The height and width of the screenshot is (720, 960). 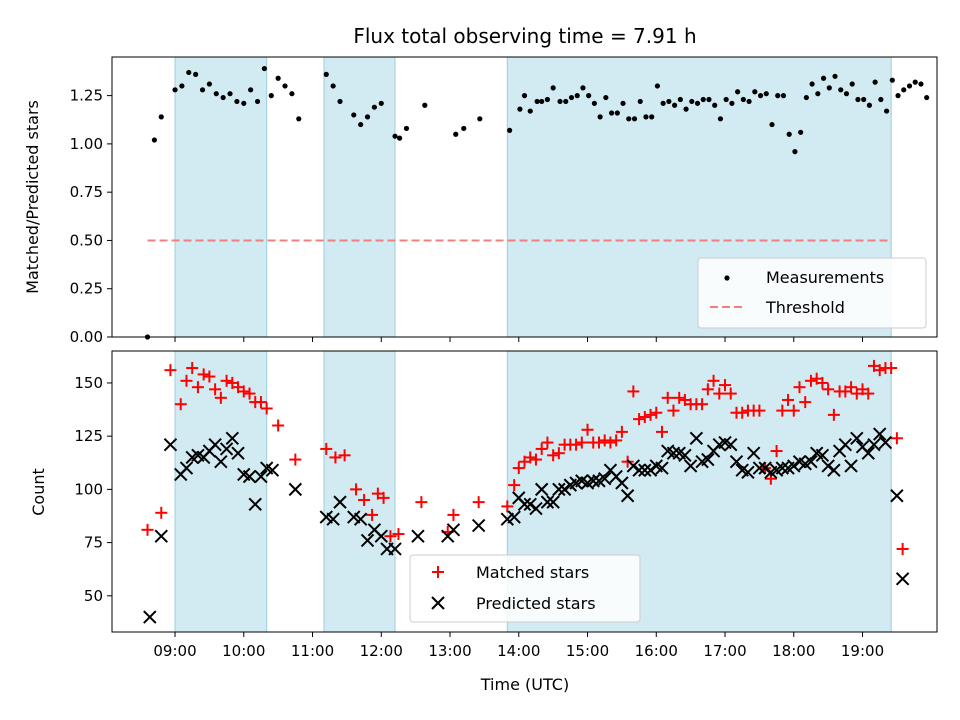 I want to click on y-tick-label: 125, so click(x=88, y=436).